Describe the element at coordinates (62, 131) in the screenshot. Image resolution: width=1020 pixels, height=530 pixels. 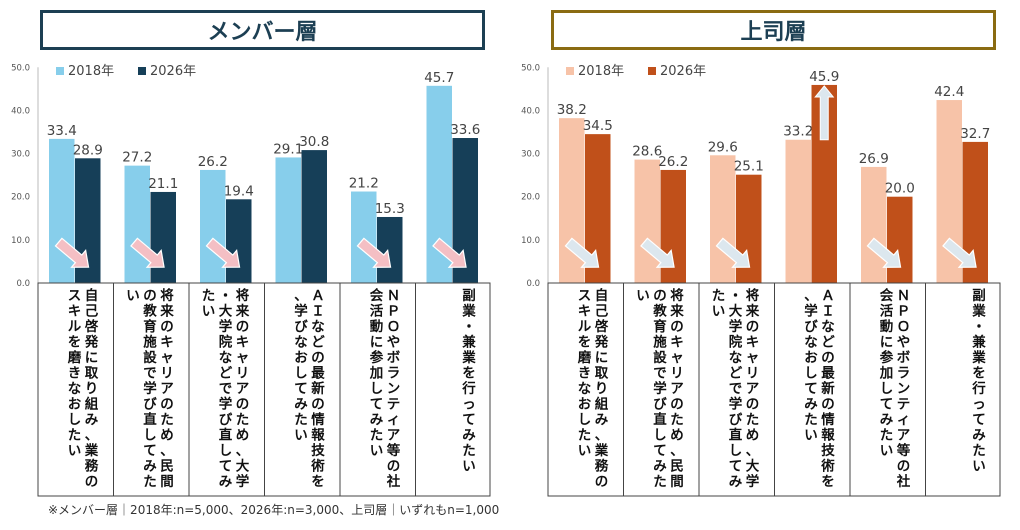
I see `data-label: 33.4` at that location.